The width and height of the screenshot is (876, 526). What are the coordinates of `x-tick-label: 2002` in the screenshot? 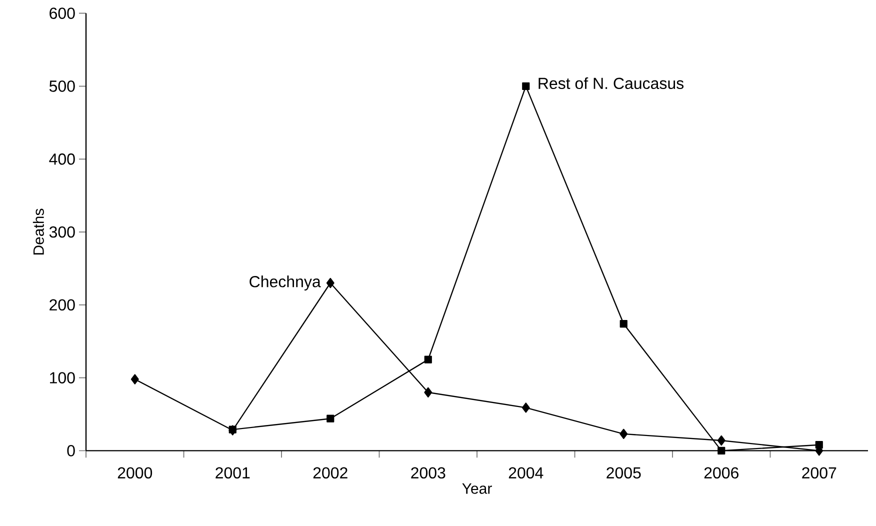 It's located at (330, 473).